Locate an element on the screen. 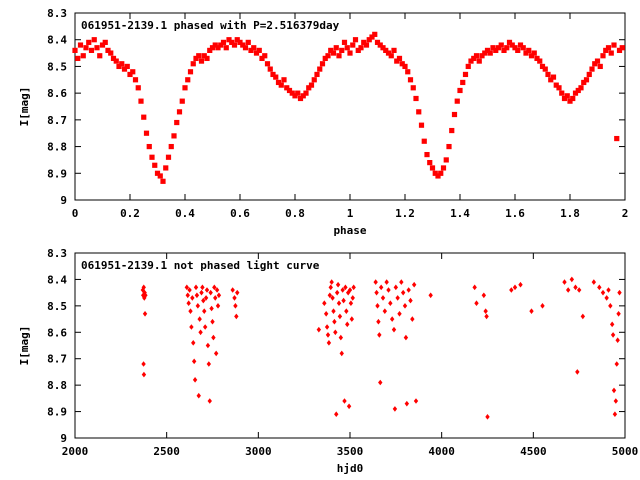 This screenshot has width=640, height=480. x-tick-label: 1 is located at coordinates (350, 213).